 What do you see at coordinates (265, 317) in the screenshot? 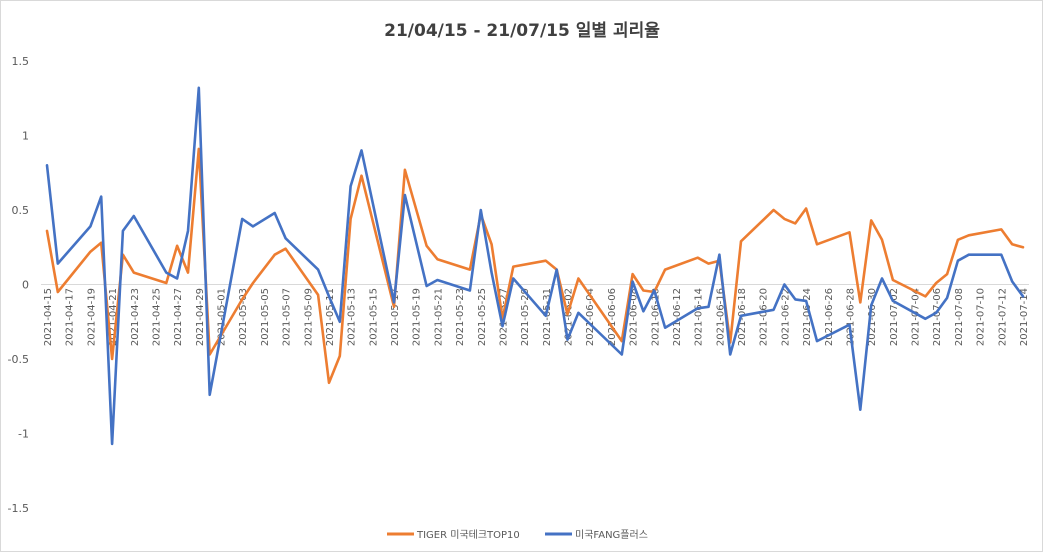
I see `x-tick-label: 2021-05-05` at bounding box center [265, 317].